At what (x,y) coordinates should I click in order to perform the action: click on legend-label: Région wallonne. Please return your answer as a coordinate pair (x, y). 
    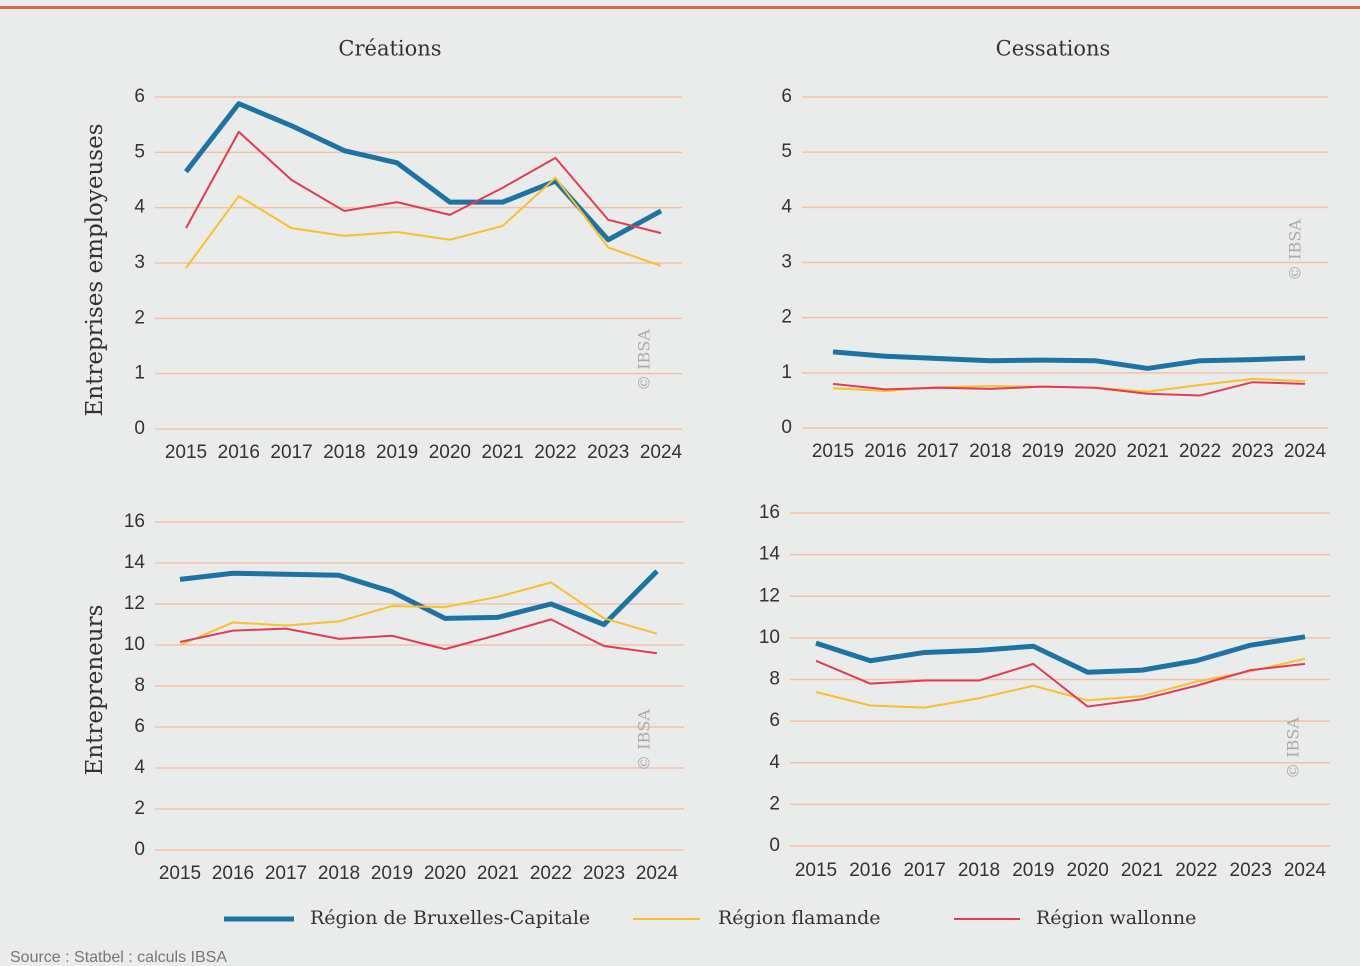
    Looking at the image, I should click on (1116, 918).